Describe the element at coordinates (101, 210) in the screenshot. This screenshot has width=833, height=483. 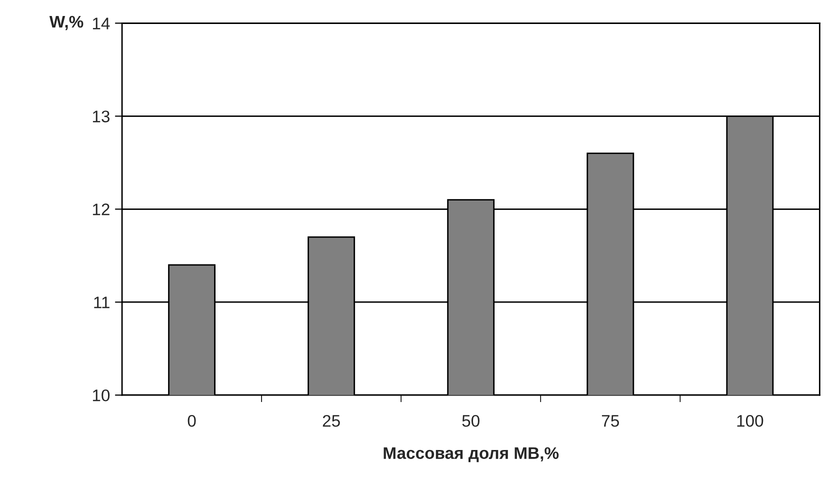
I see `y-tick-label: 12` at that location.